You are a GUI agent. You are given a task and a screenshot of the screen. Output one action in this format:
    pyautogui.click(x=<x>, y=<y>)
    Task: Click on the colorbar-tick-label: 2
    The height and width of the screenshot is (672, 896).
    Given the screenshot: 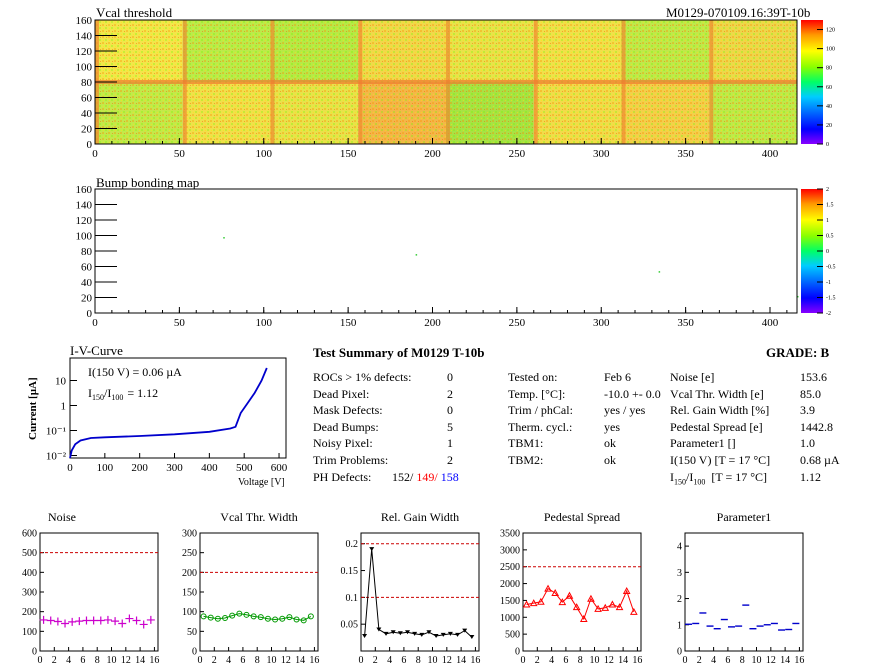 What is the action you would take?
    pyautogui.click(x=827, y=190)
    